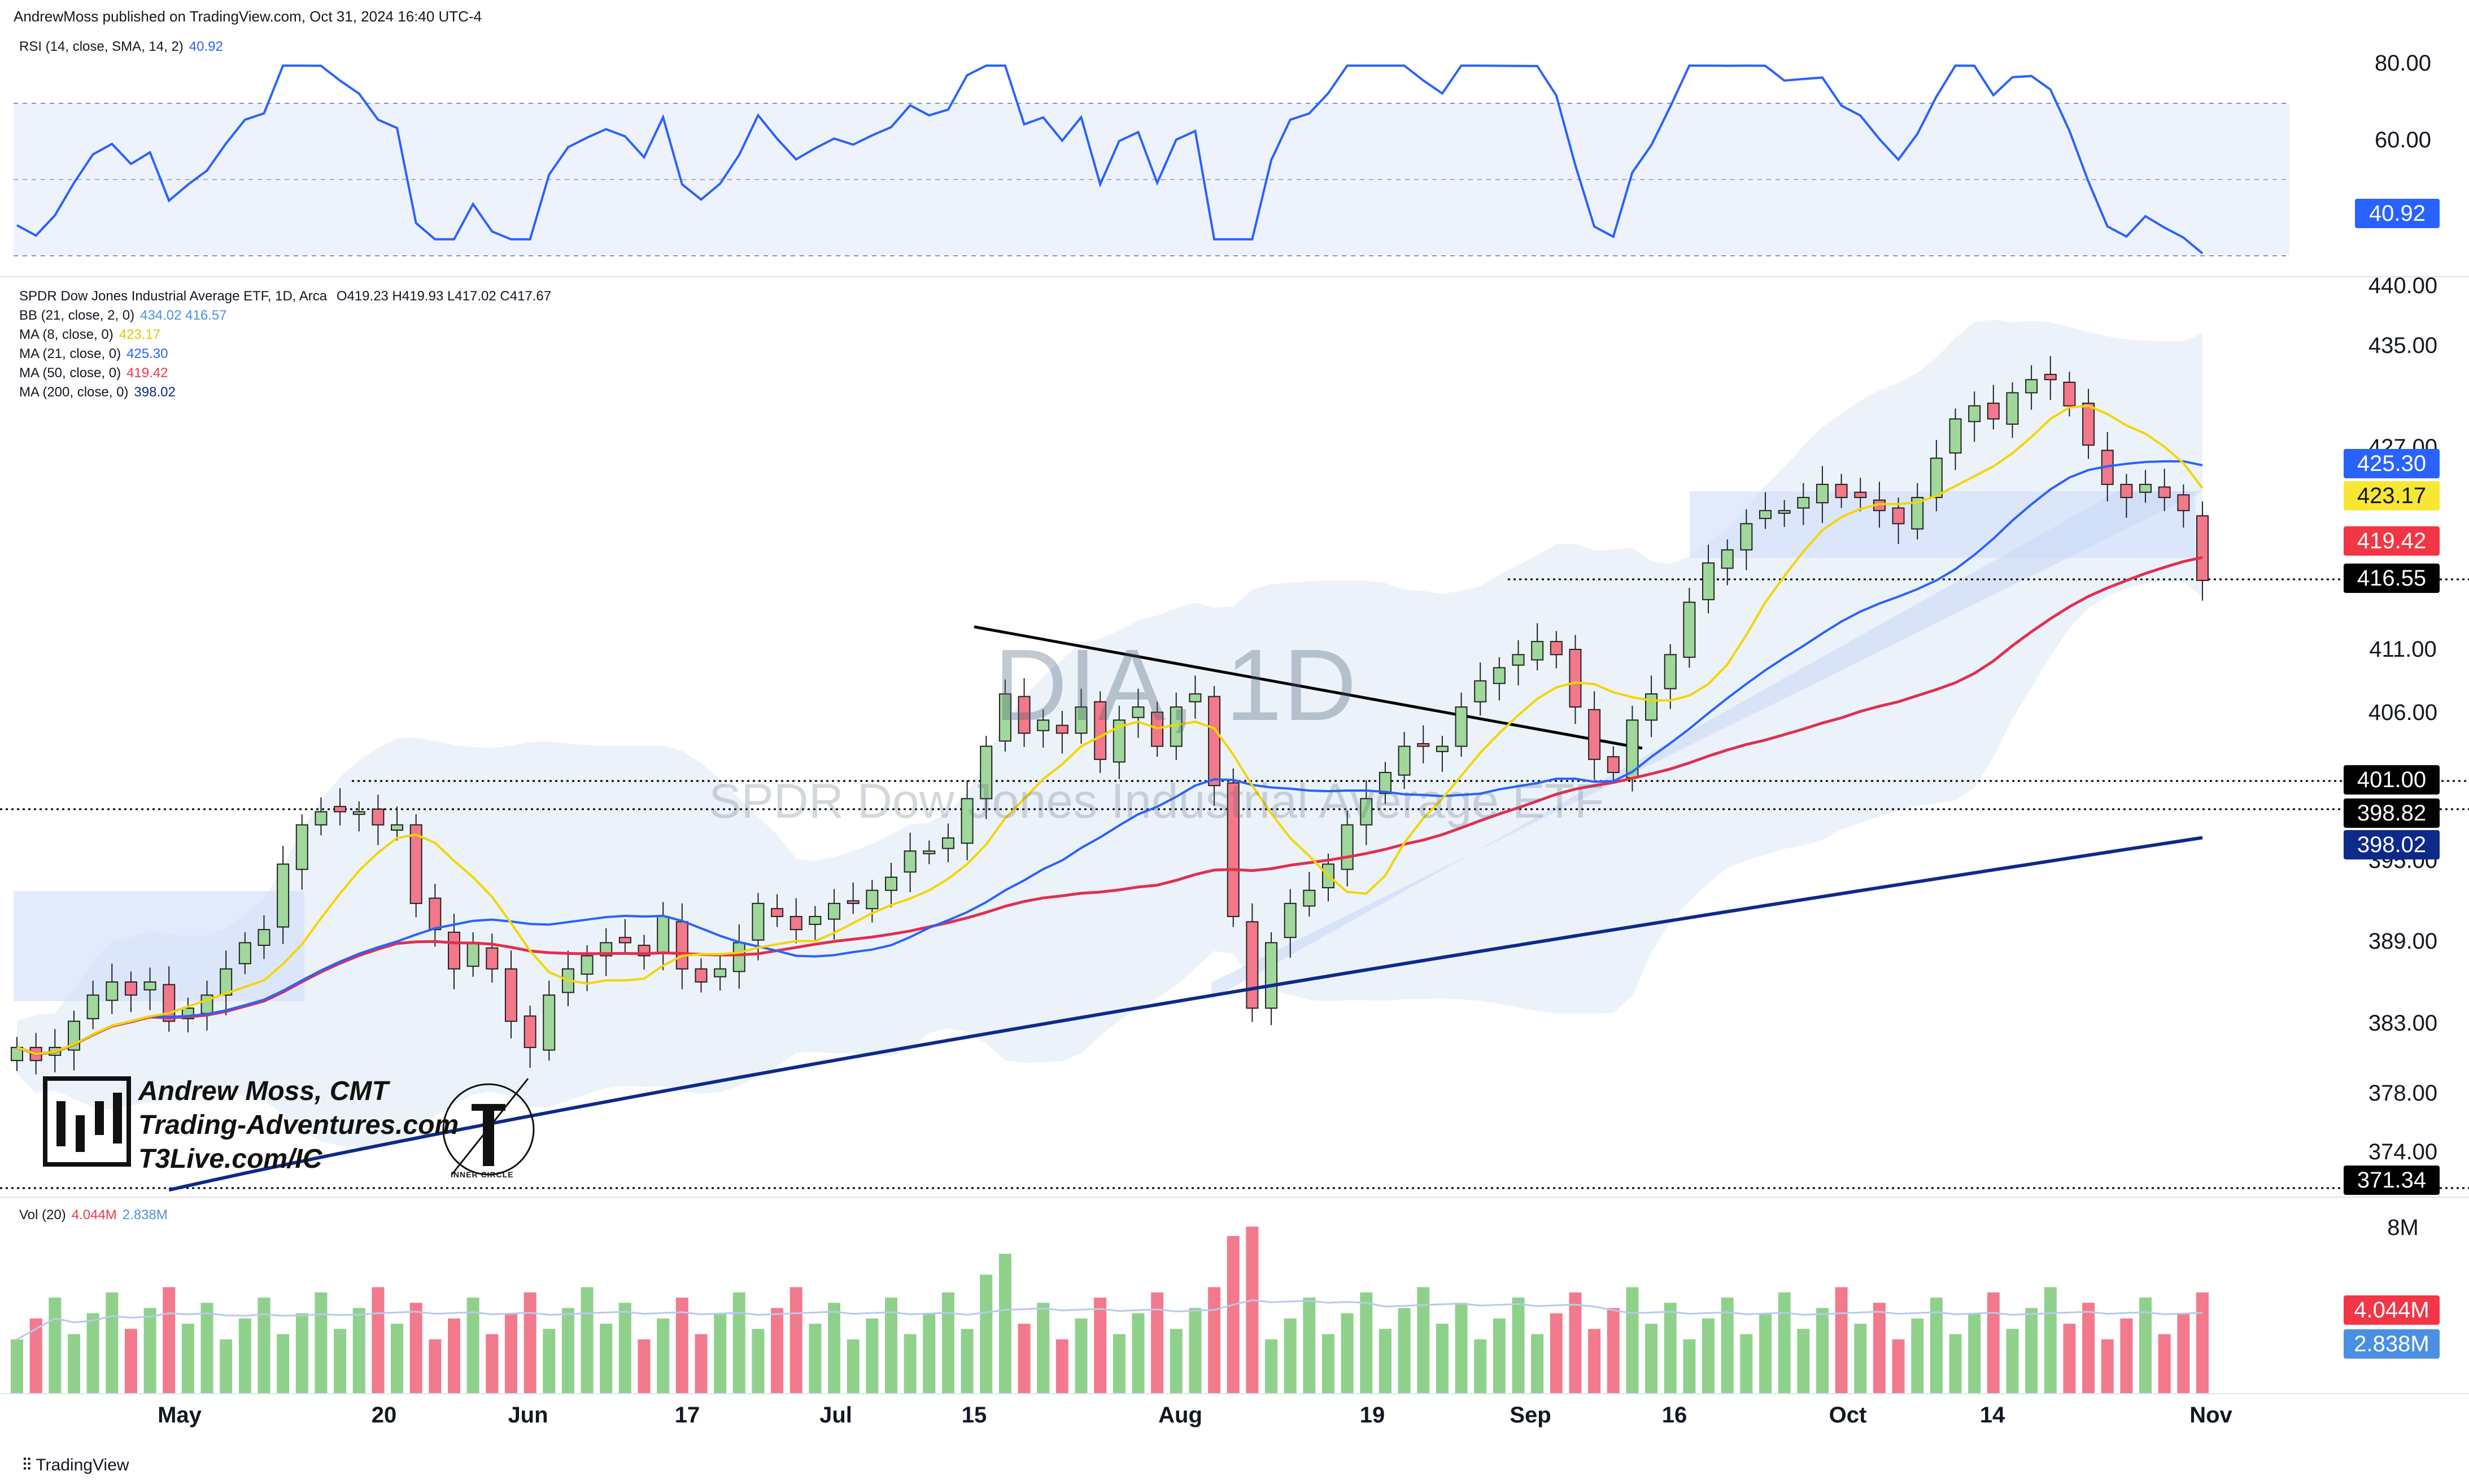 This screenshot has height=1484, width=2469. Describe the element at coordinates (974, 1415) in the screenshot. I see `date-tick: 15` at that location.